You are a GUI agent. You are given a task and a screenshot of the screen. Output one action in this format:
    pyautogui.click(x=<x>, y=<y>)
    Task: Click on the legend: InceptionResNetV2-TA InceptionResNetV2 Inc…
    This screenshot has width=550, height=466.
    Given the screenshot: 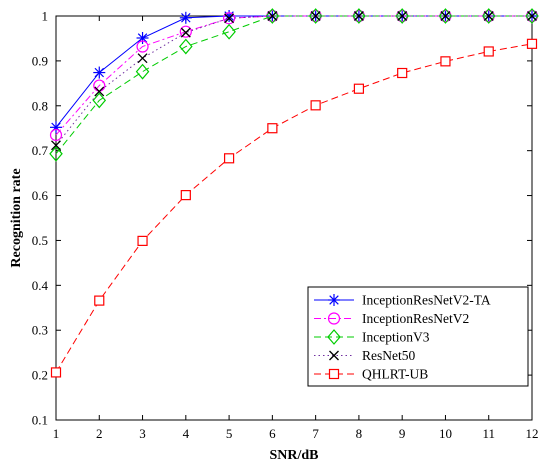 What is the action you would take?
    pyautogui.click(x=418, y=336)
    